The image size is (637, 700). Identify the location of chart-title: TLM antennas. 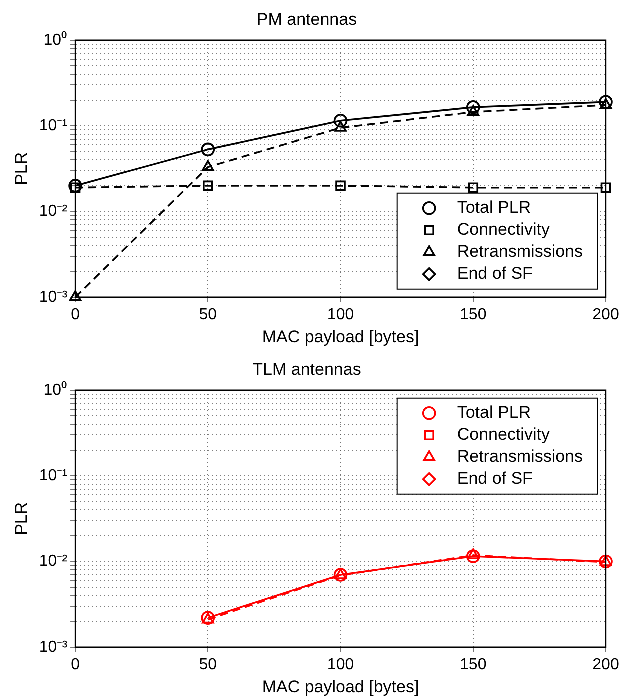
(307, 369).